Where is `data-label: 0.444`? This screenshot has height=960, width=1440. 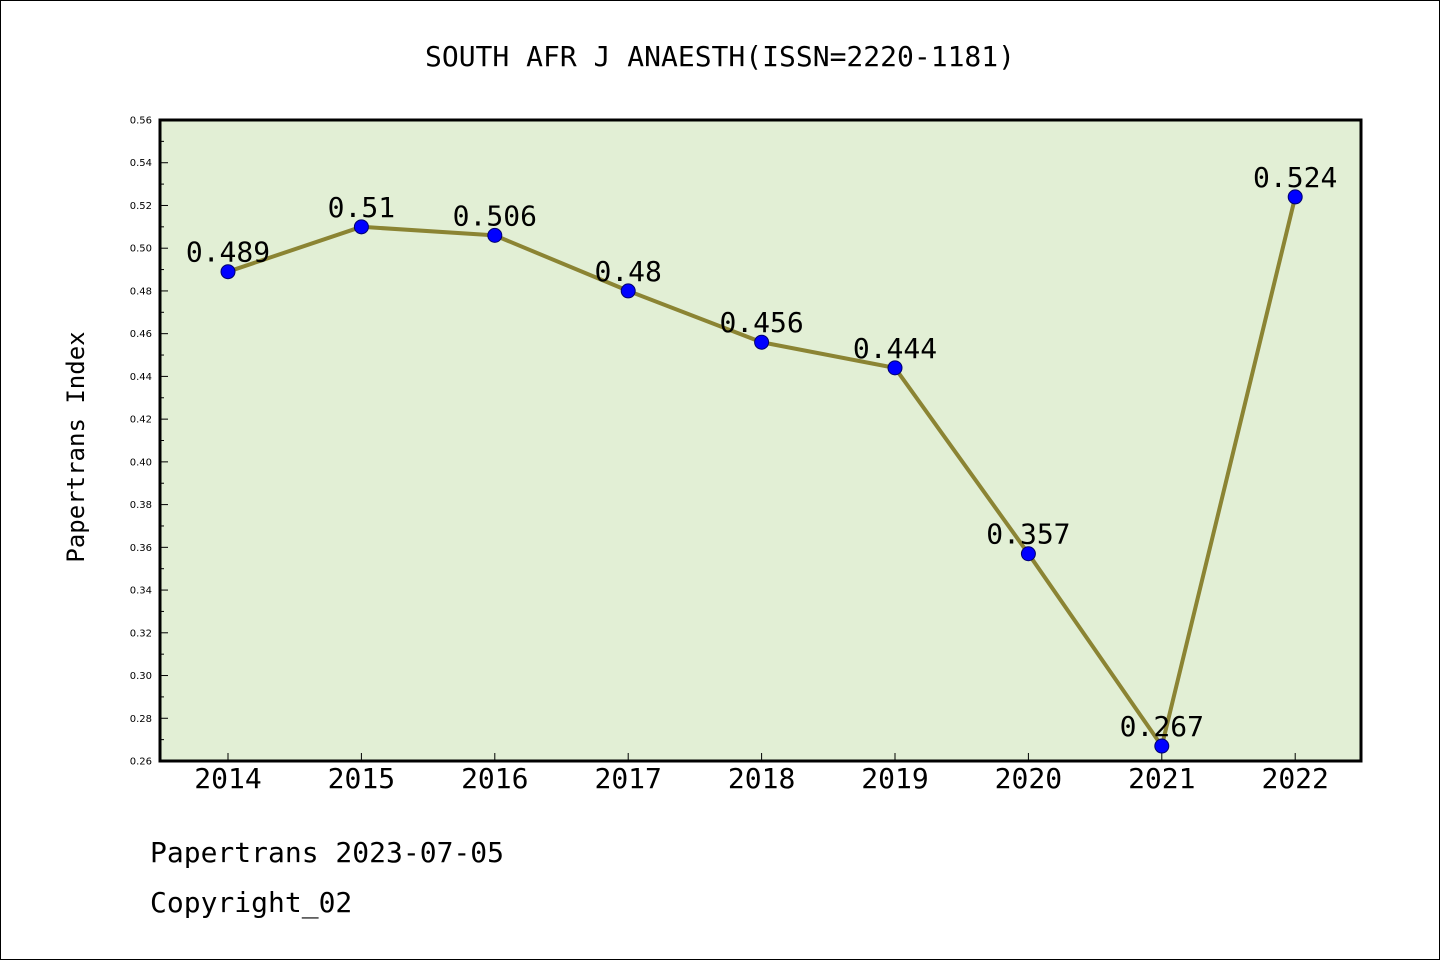
data-label: 0.444 is located at coordinates (895, 348).